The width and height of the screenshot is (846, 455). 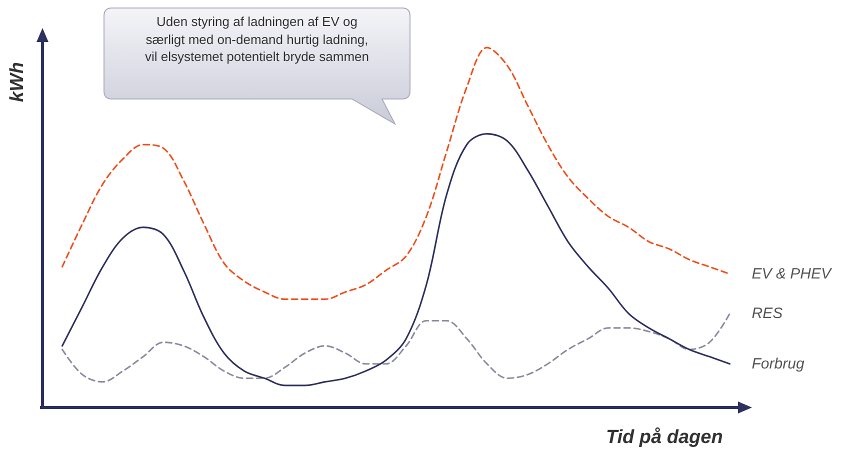 I want to click on y-axis-title: kWh, so click(x=17, y=82).